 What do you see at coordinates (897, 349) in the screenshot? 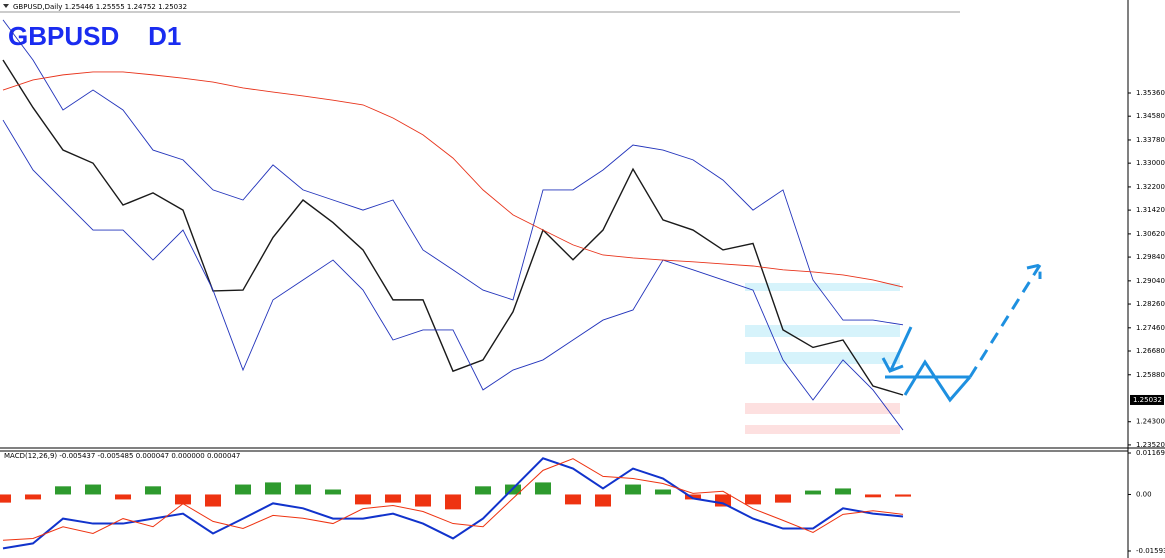
I see `arrow` at bounding box center [897, 349].